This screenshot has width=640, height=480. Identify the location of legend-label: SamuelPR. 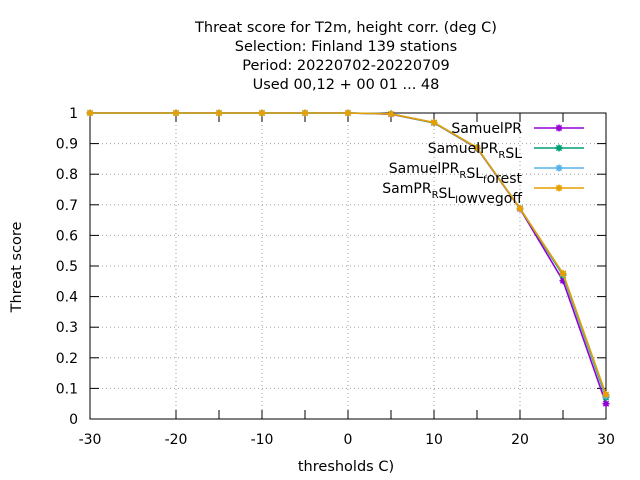
(486, 129).